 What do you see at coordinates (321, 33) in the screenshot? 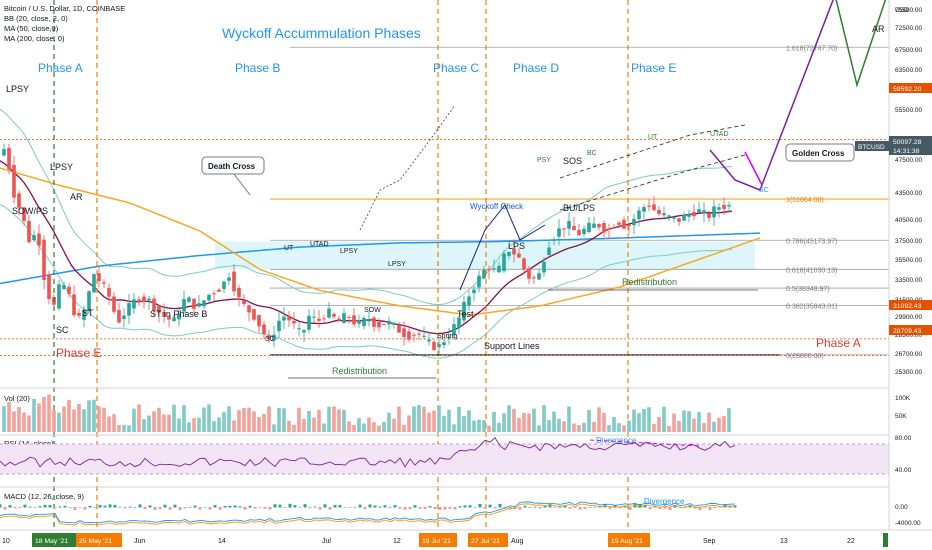
I see `chart-title: Wyckoff Accummulation Phases` at bounding box center [321, 33].